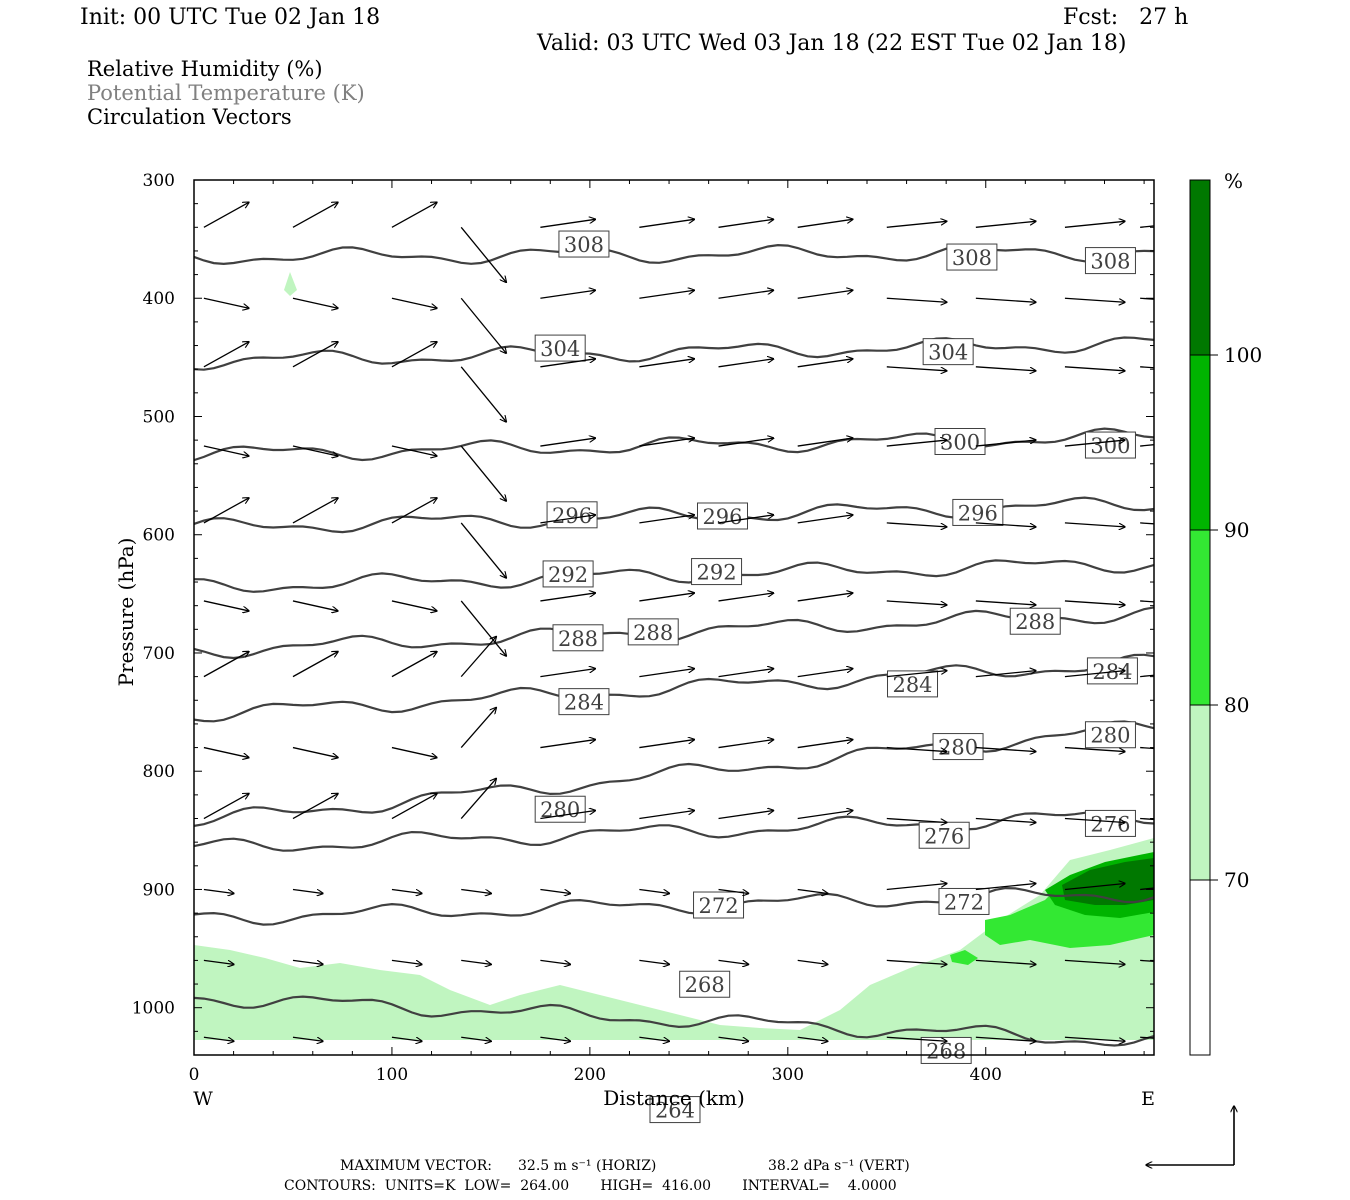 The height and width of the screenshot is (1200, 1350). What do you see at coordinates (560, 349) in the screenshot?
I see `contour-label: 304` at bounding box center [560, 349].